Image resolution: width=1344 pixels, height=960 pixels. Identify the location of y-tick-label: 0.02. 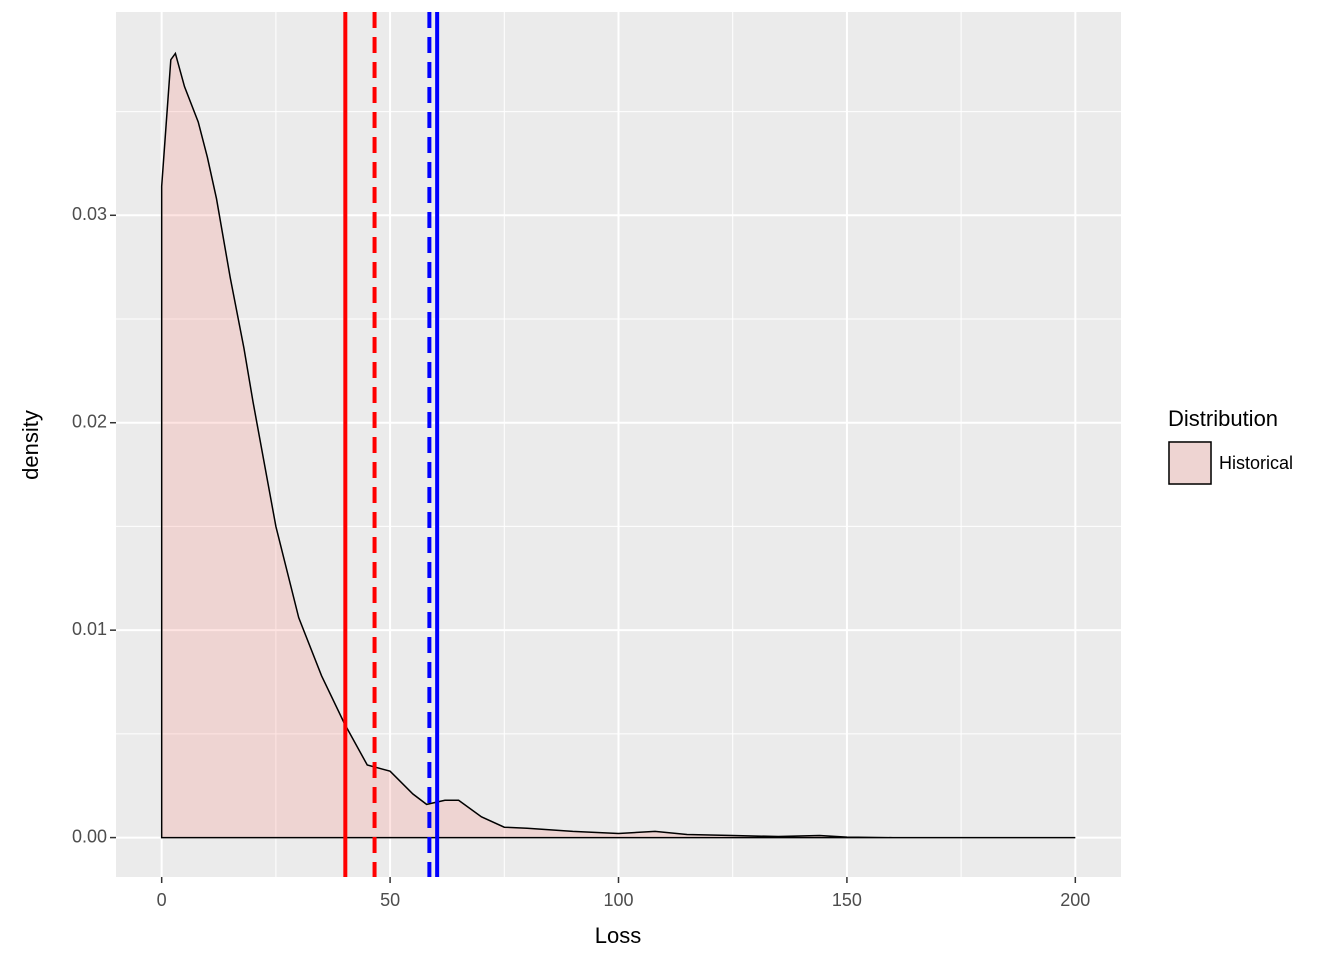
(89, 421).